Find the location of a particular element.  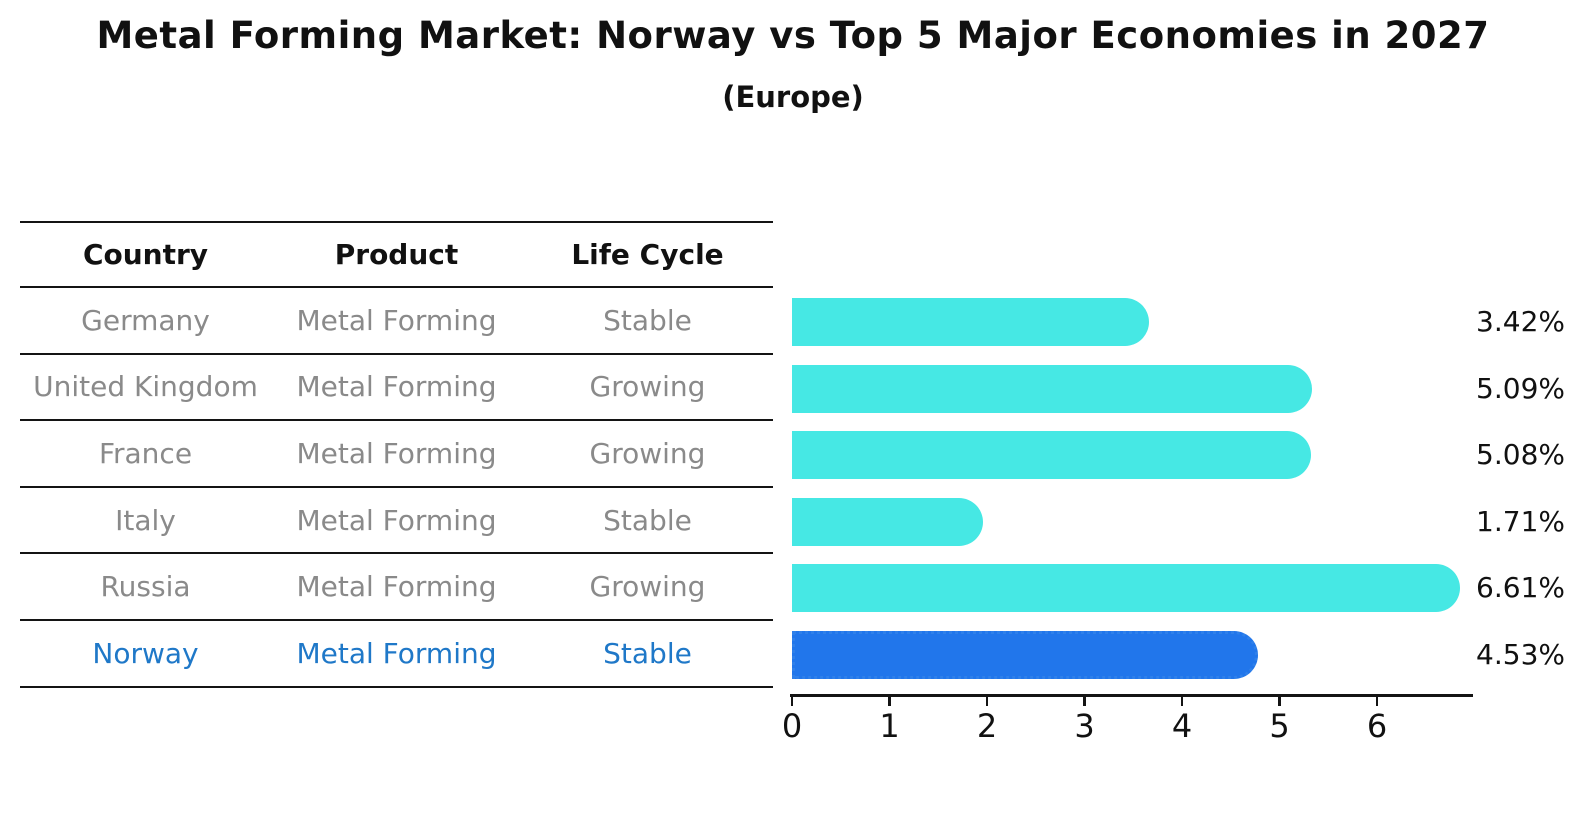

x-tick-label: 3 is located at coordinates (1084, 726).